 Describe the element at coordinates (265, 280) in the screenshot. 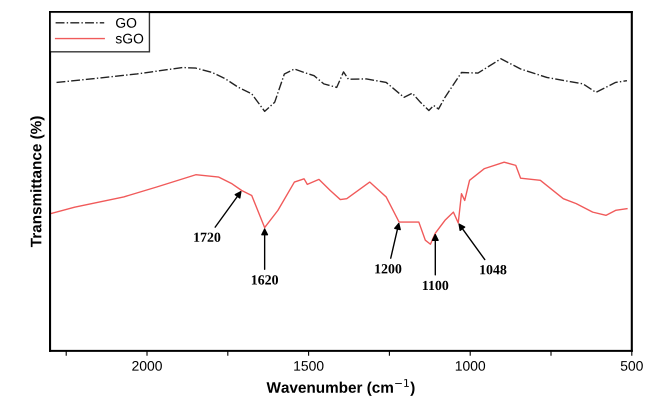

I see `annotation: 1620` at that location.